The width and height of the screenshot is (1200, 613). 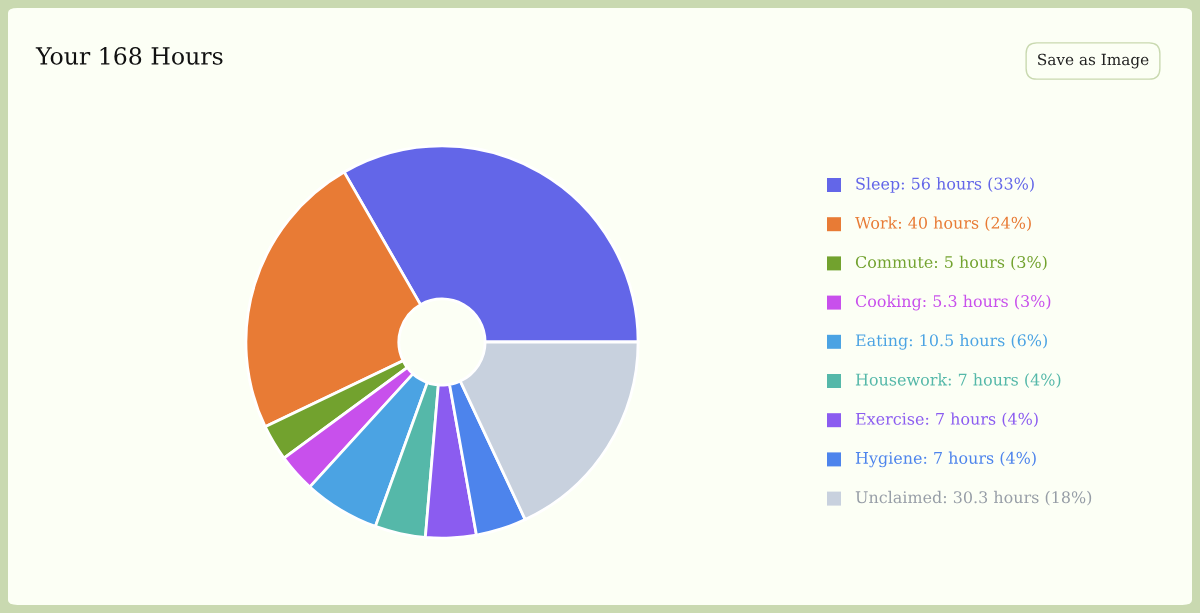 What do you see at coordinates (946, 420) in the screenshot?
I see `legend-label: Exercise: 7 hours (4%)` at bounding box center [946, 420].